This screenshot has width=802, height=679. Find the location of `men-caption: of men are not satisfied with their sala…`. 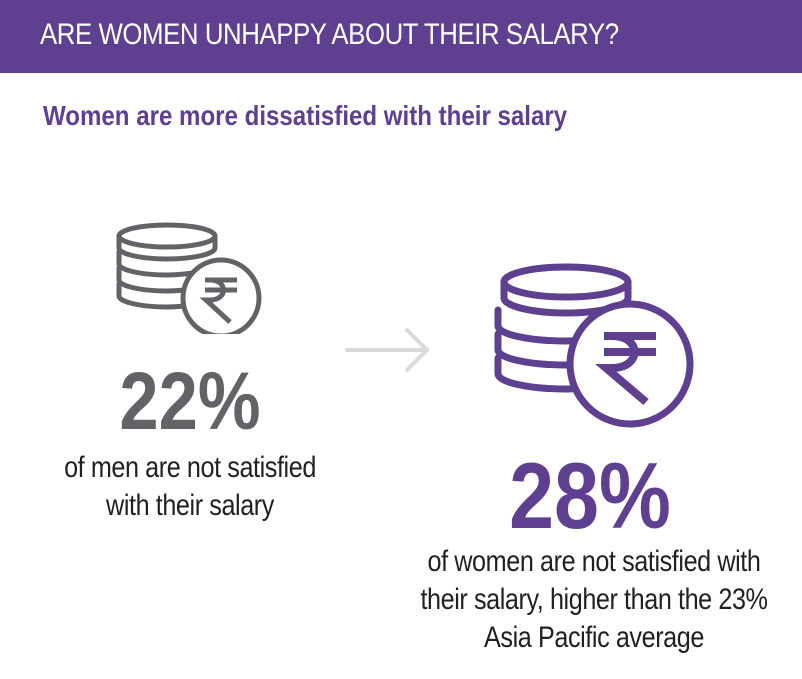

men-caption: of men are not satisfied with their sala… is located at coordinates (190, 487).